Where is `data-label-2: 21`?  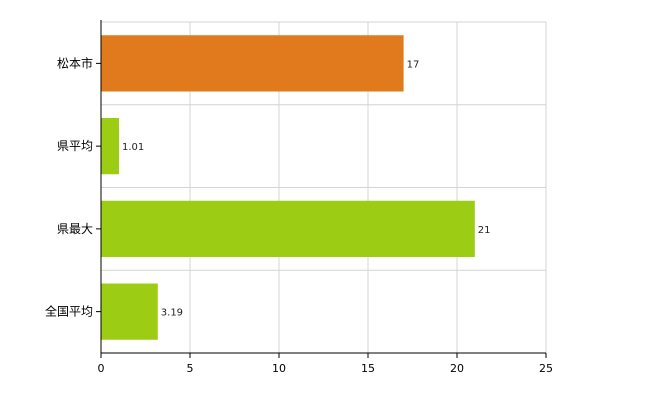 data-label-2: 21 is located at coordinates (484, 230).